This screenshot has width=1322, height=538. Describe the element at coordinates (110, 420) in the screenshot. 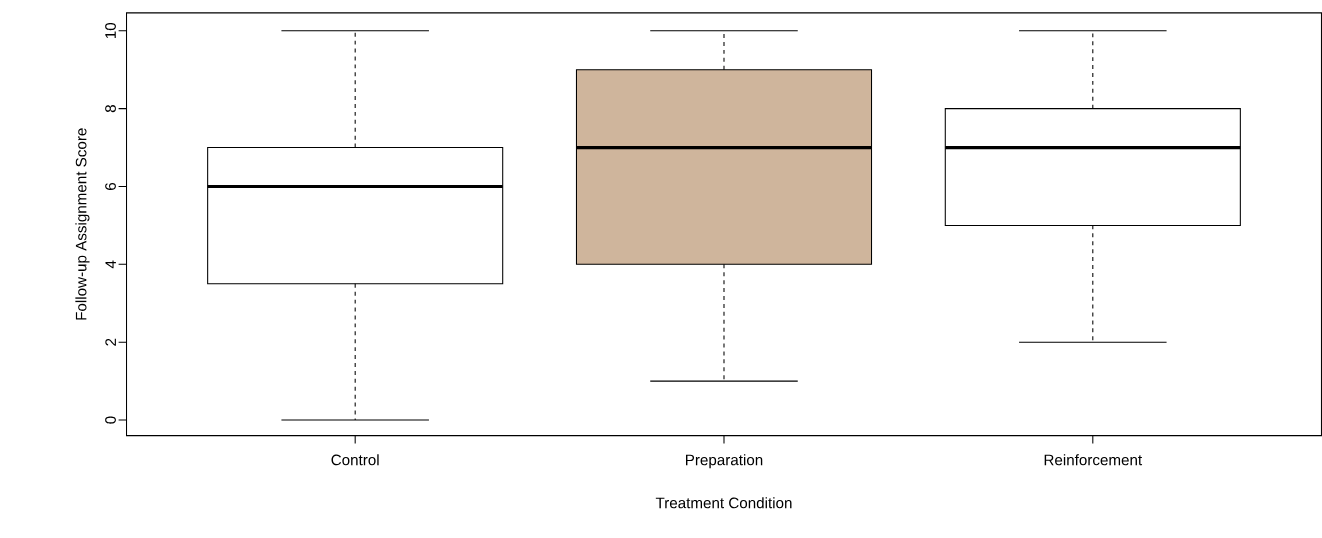

I see `y-tick-label: 0` at that location.